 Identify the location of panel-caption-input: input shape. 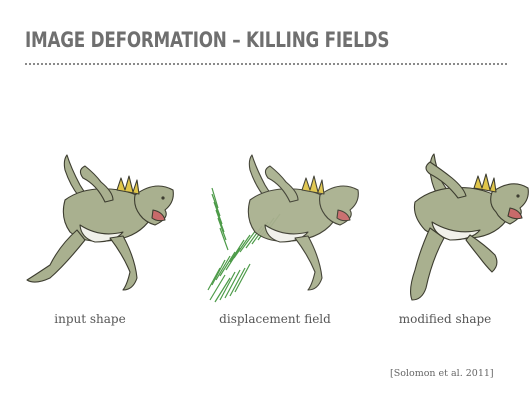
(90, 319).